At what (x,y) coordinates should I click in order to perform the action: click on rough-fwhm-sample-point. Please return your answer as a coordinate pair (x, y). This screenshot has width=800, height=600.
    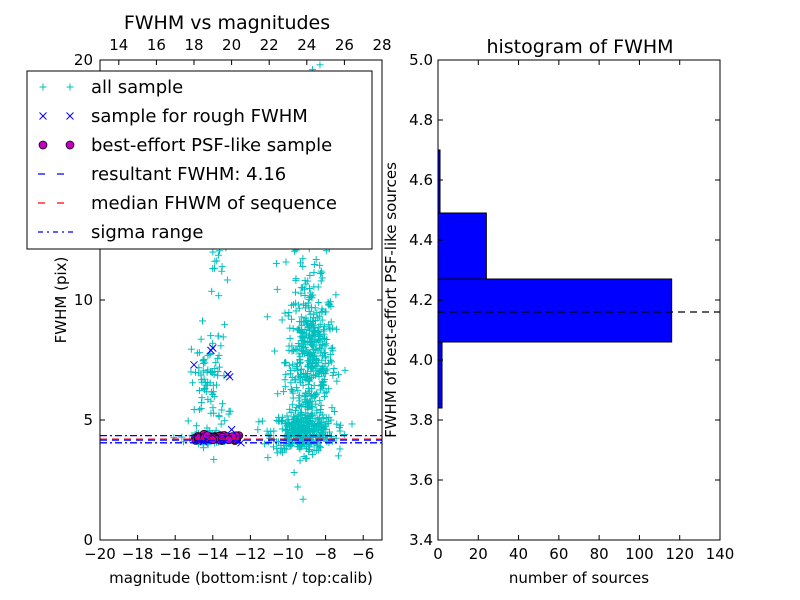
    Looking at the image, I should click on (211, 350).